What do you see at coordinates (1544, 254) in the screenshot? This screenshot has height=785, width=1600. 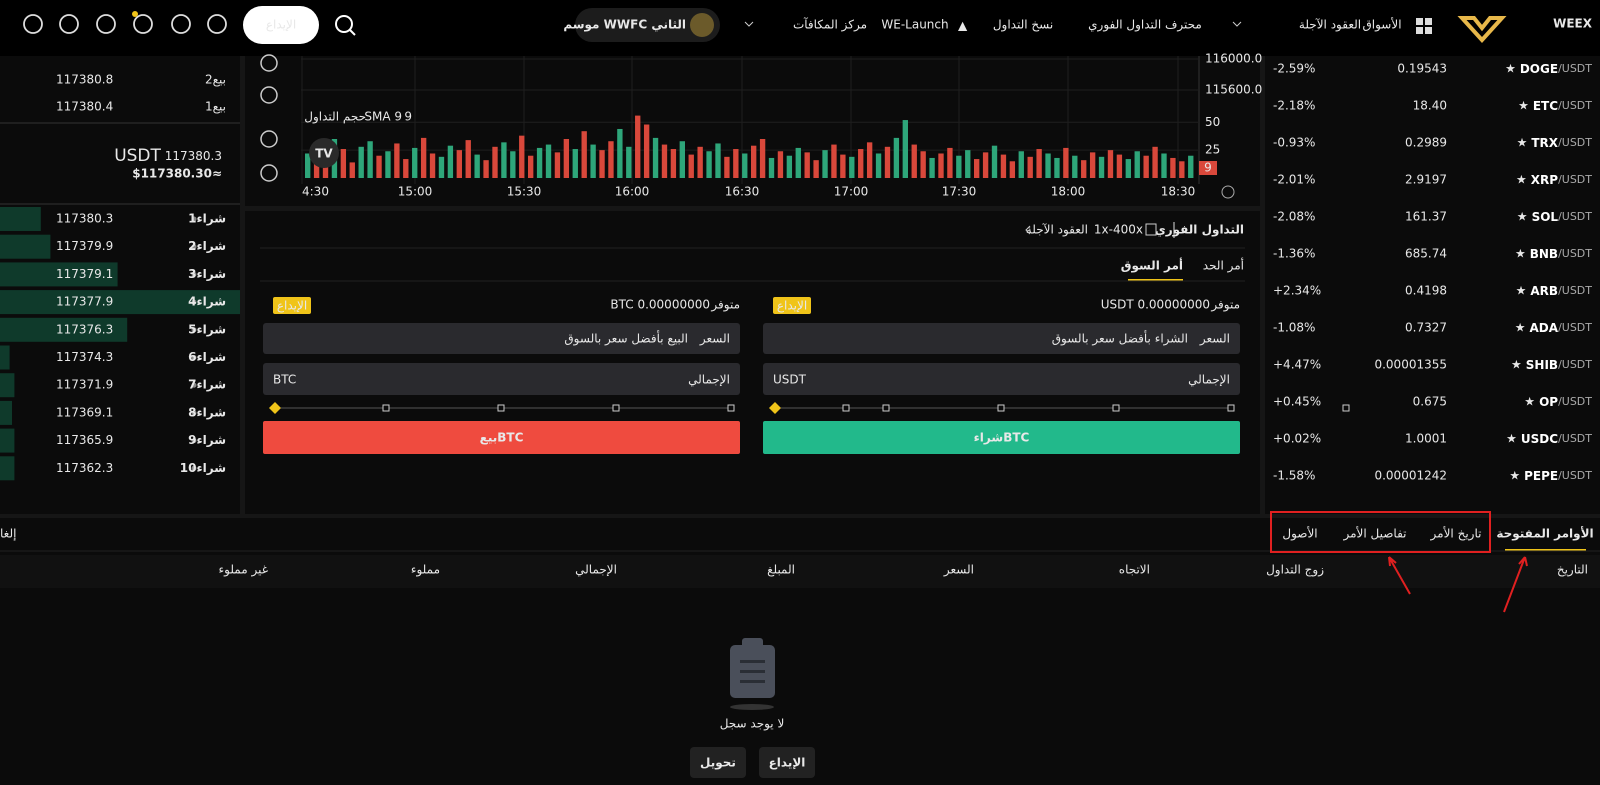 I see `symbol: BNB` at bounding box center [1544, 254].